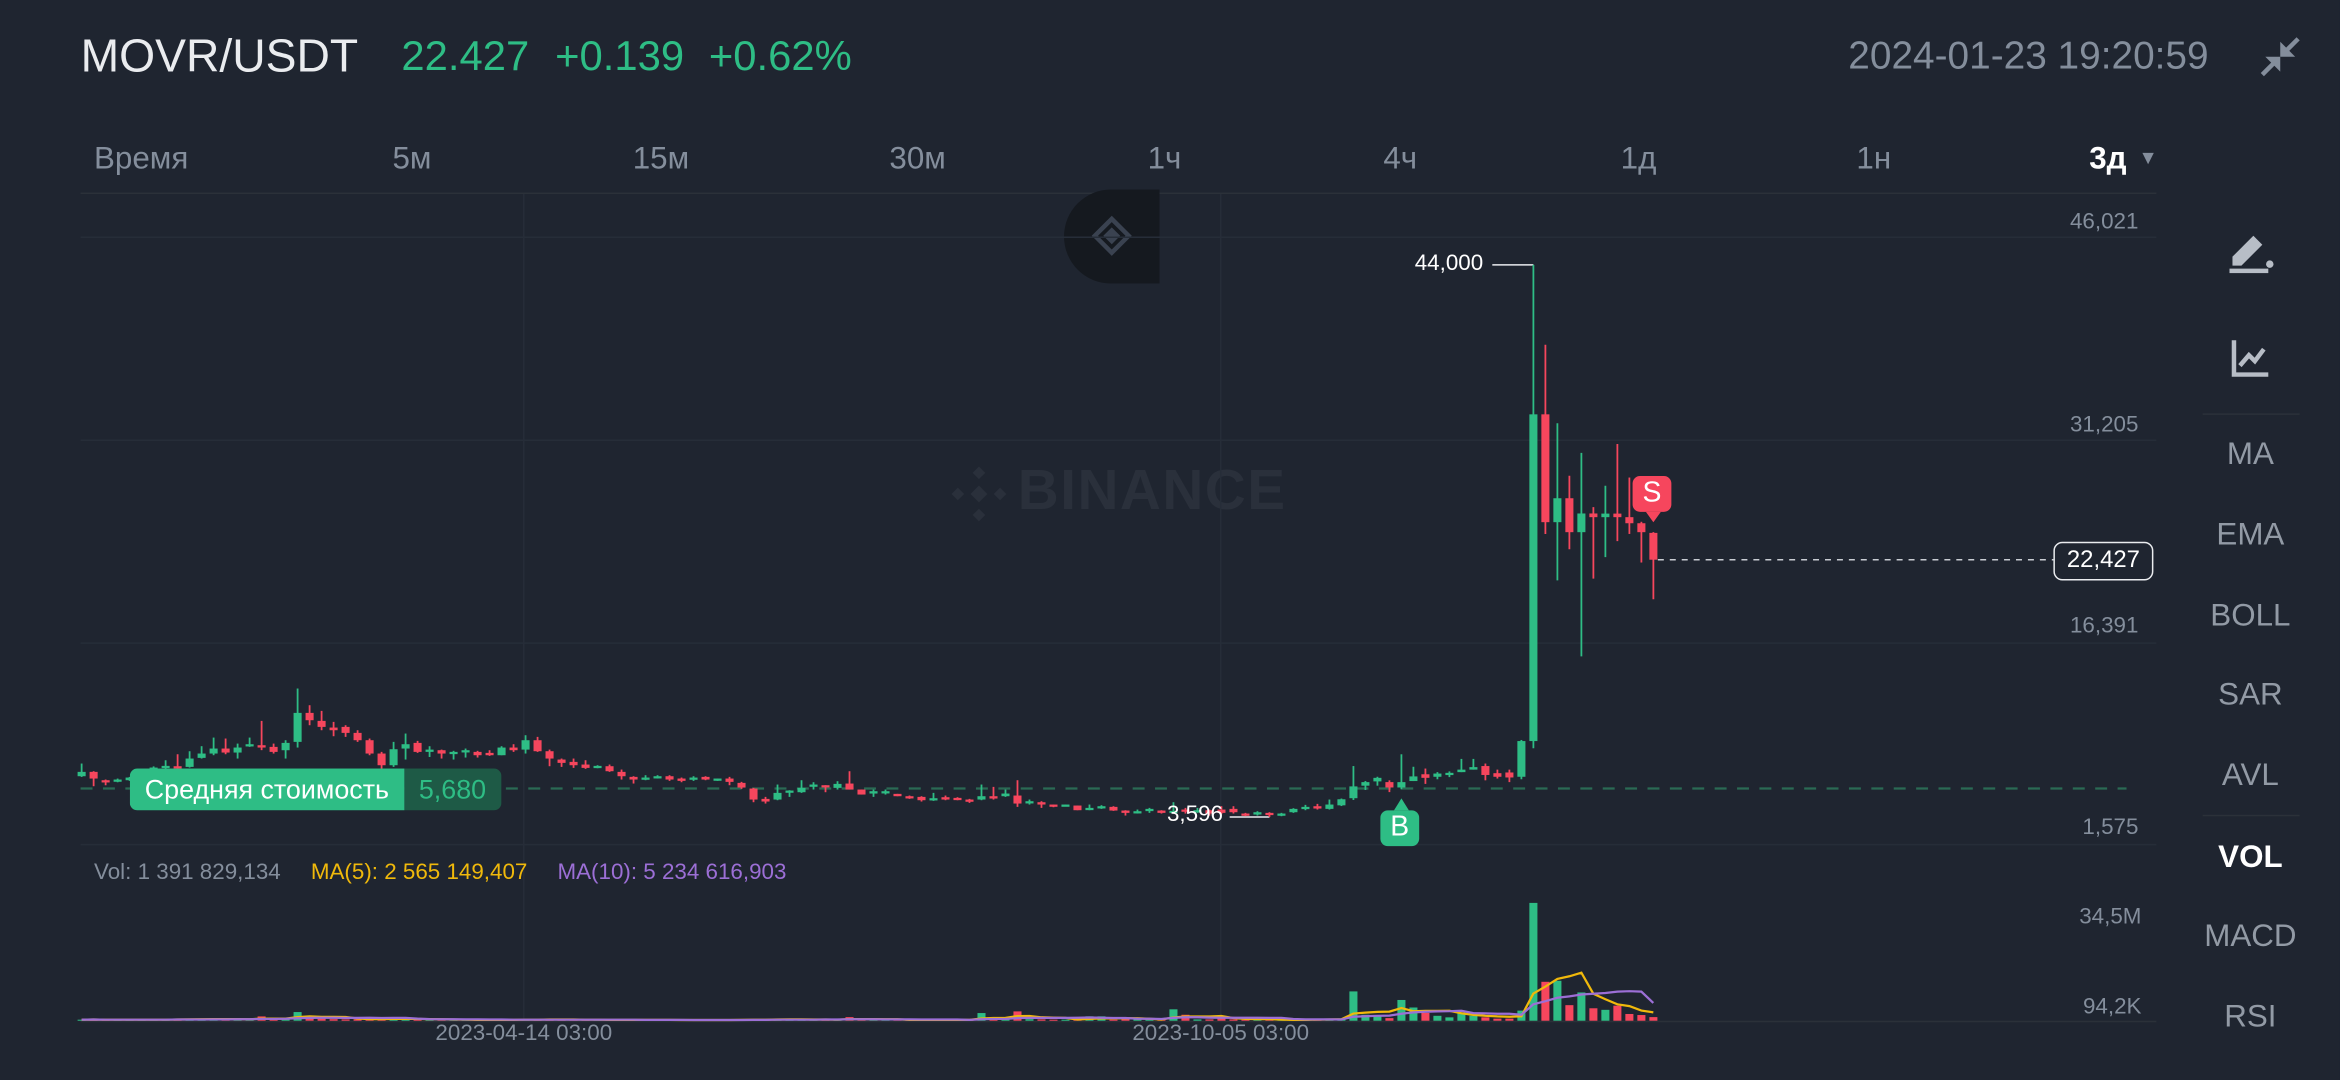  What do you see at coordinates (1652, 494) in the screenshot?
I see `sell-marker: S` at bounding box center [1652, 494].